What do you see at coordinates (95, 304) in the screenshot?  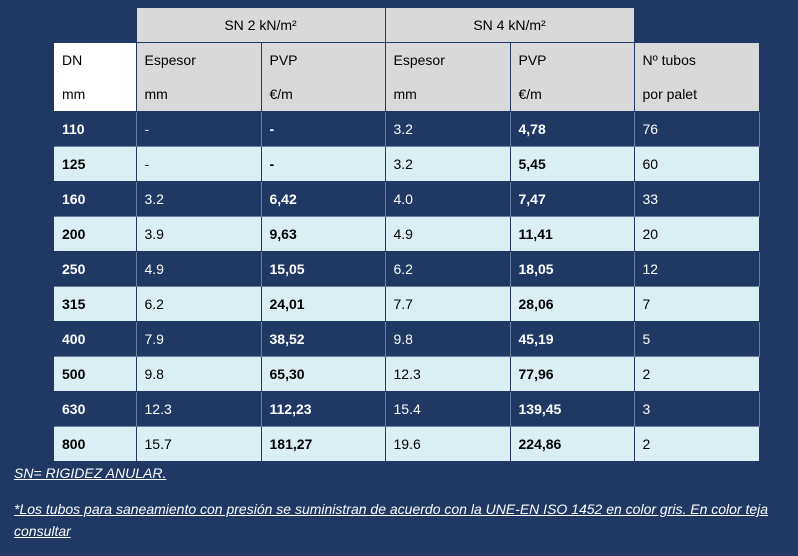 I see `cell-dn: 315` at bounding box center [95, 304].